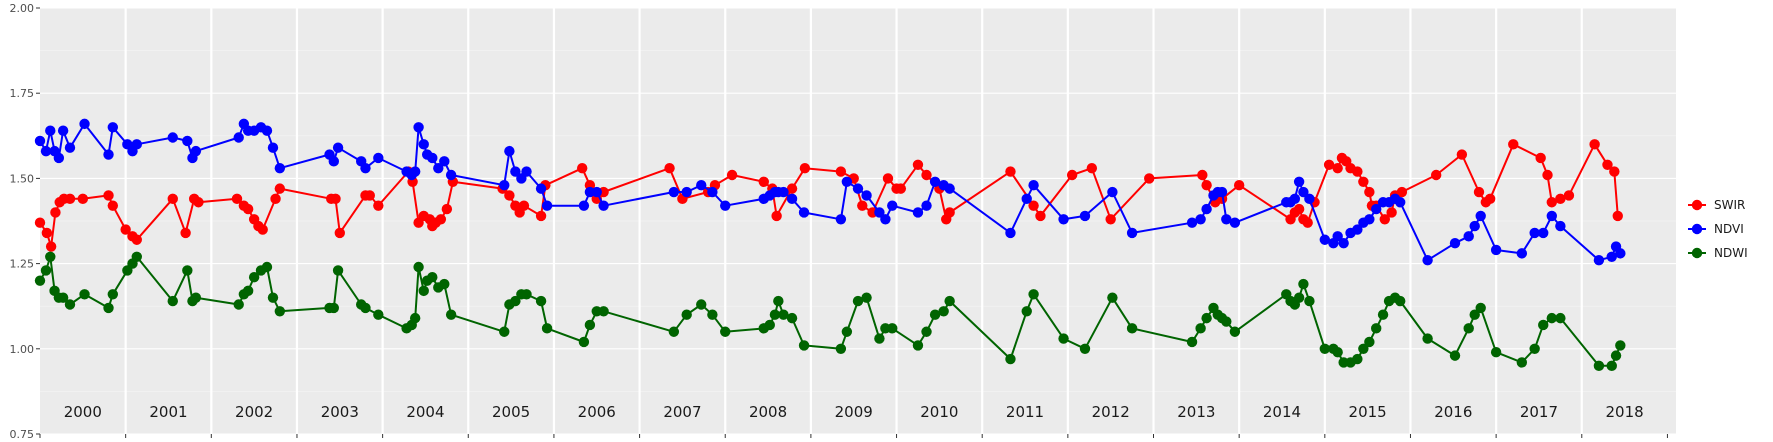 The image size is (1773, 442). Describe the element at coordinates (1697, 229) in the screenshot. I see `legend-key-point-ndvi` at that location.